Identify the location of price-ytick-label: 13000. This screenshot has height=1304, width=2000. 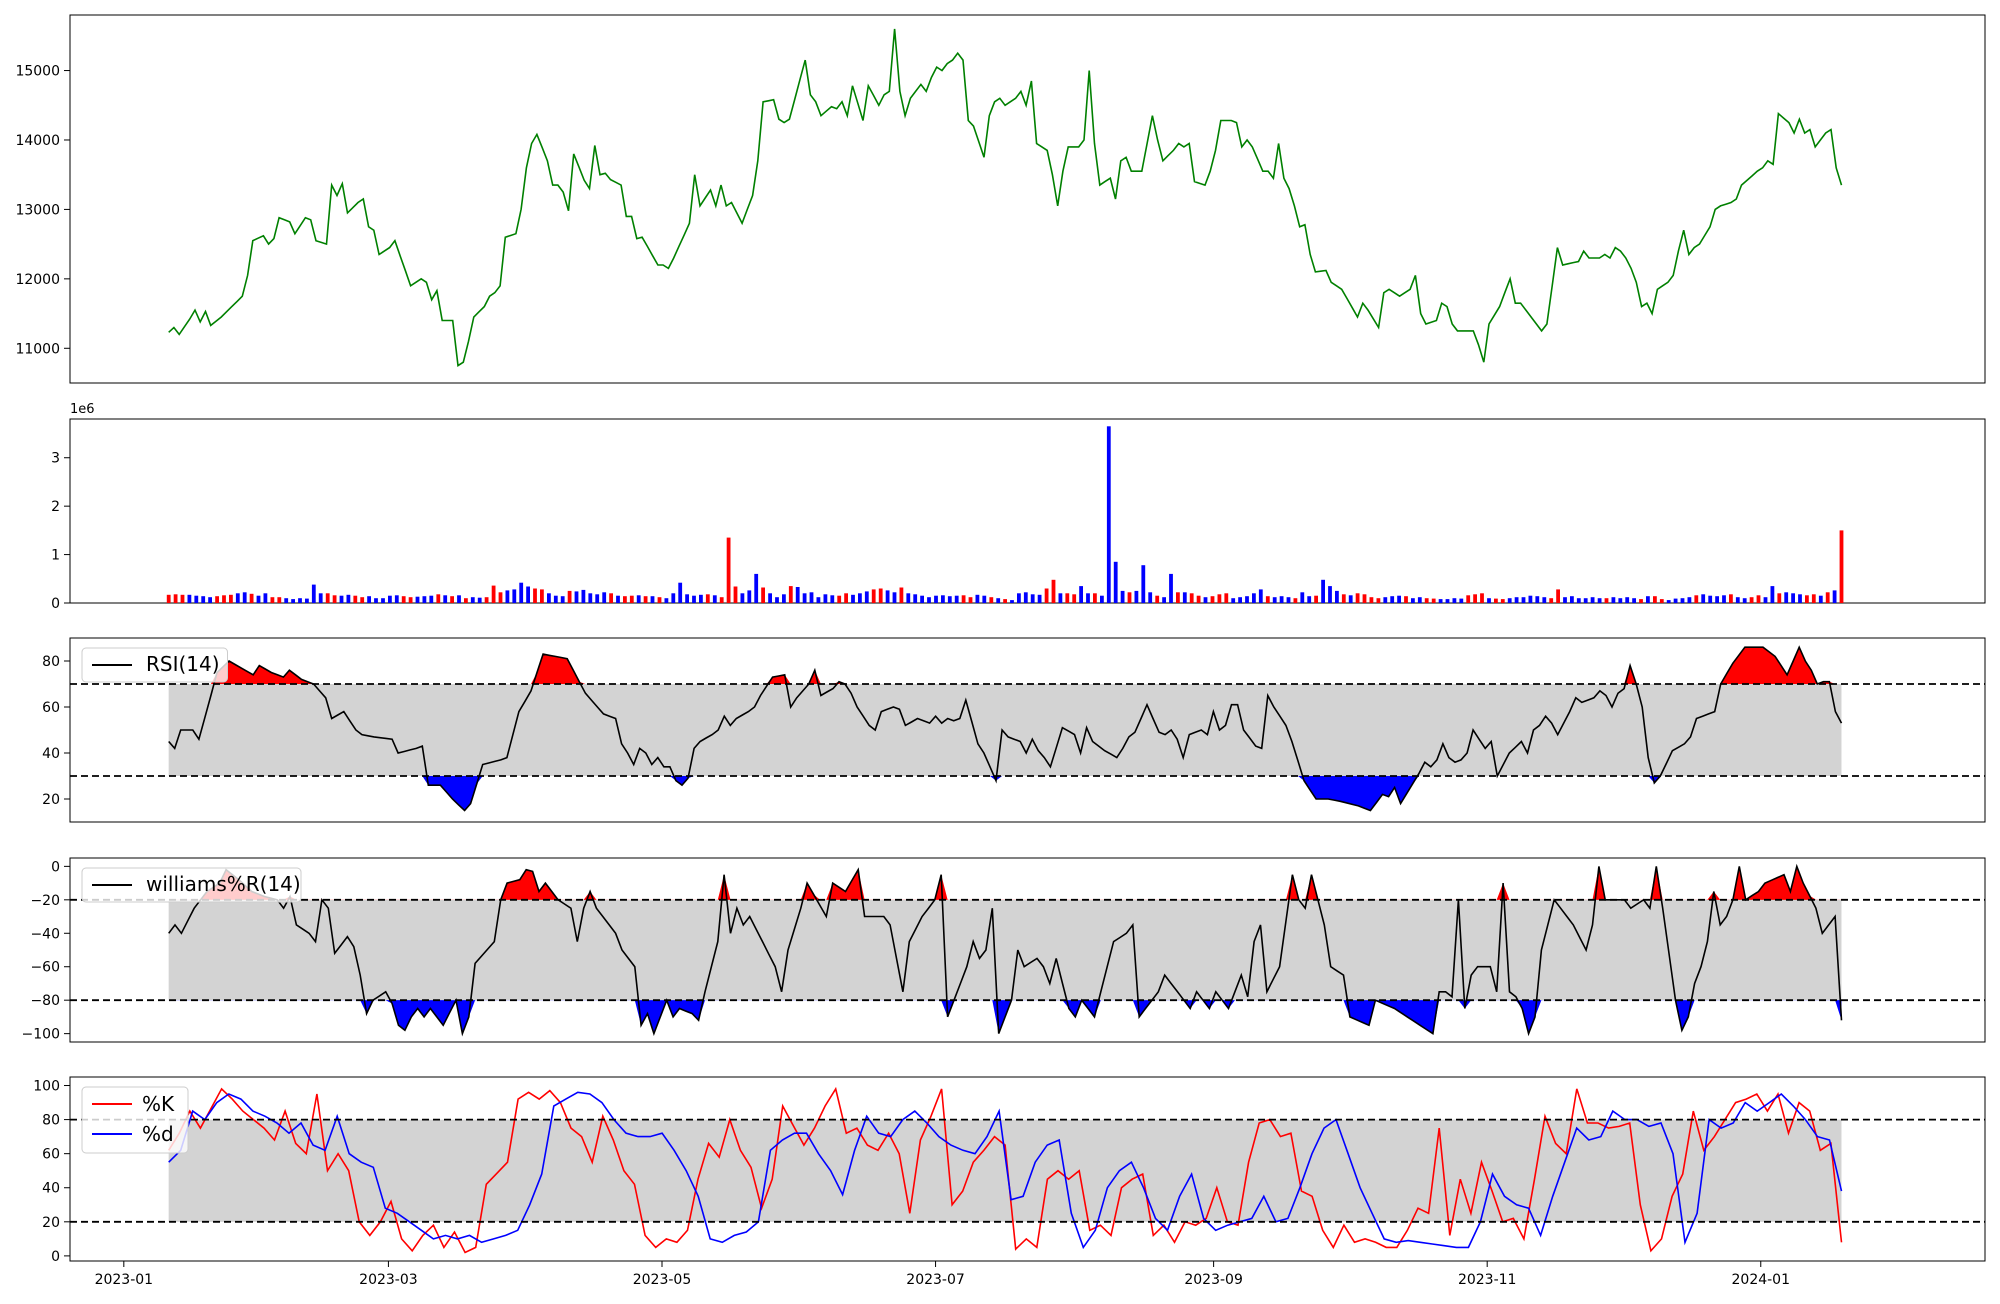
(37, 210).